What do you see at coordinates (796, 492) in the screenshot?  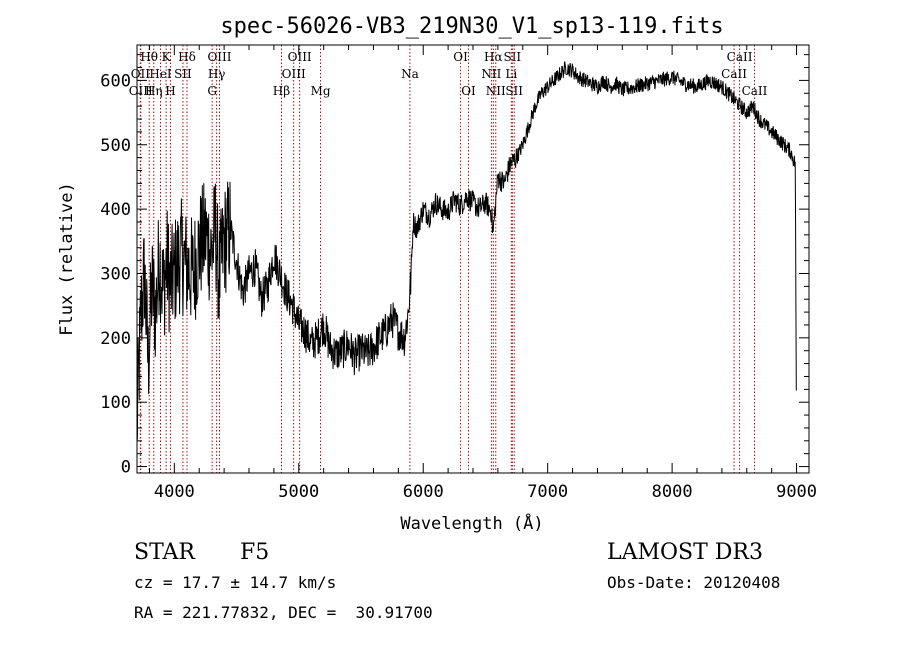 I see `x-tick-label-5: 9000` at bounding box center [796, 492].